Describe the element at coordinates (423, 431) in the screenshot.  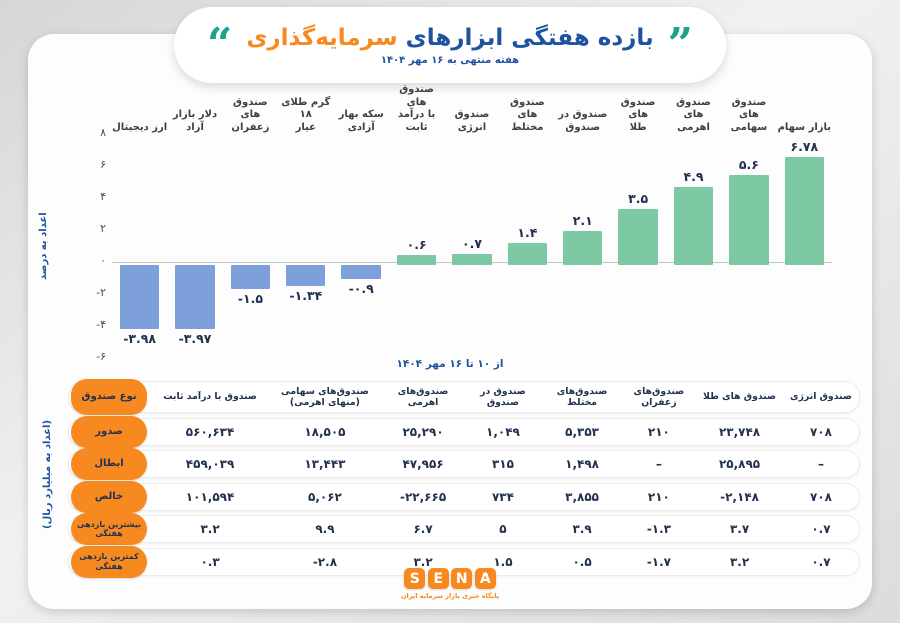
I see `table-cell-value: ۲۵,۲۹۰` at that location.